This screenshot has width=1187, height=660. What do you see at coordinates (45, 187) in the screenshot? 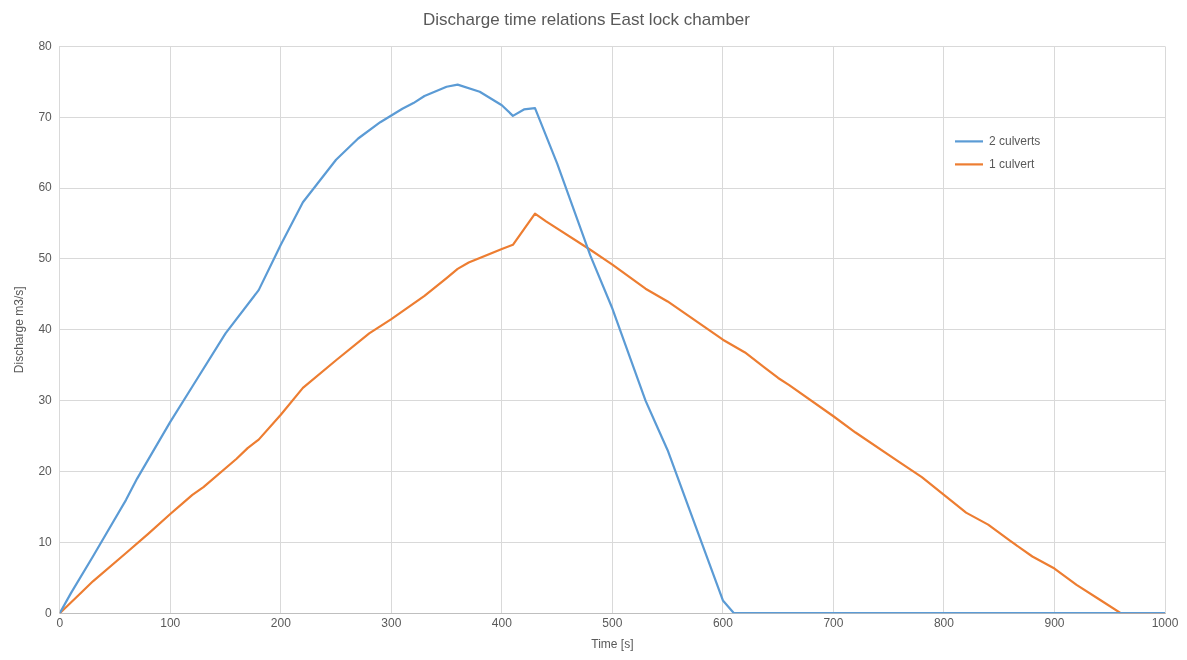
I see `y-tick-label: 60` at bounding box center [45, 187].